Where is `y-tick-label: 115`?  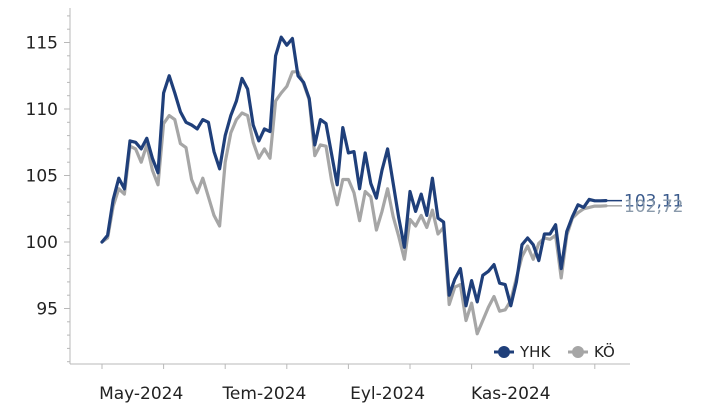
y-tick-label: 115 is located at coordinates (42, 44).